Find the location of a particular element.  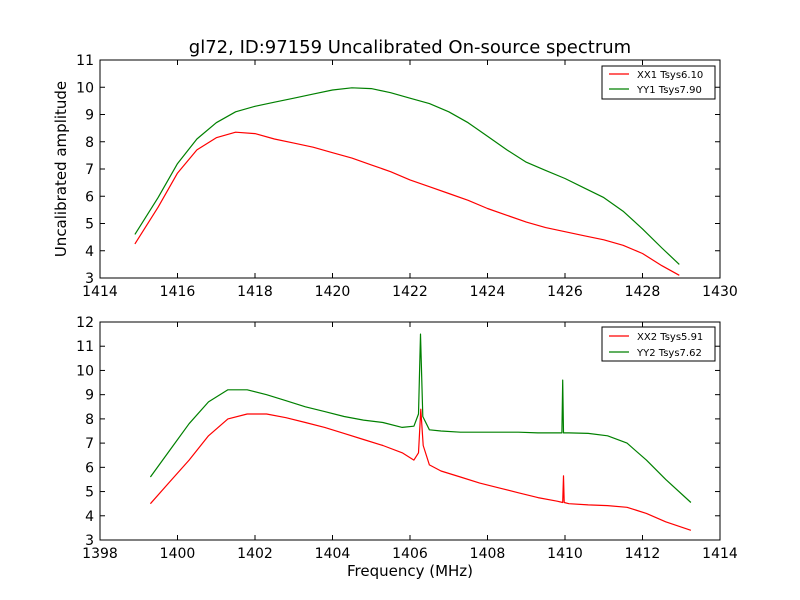

x-tick-label: 1408 is located at coordinates (488, 554).